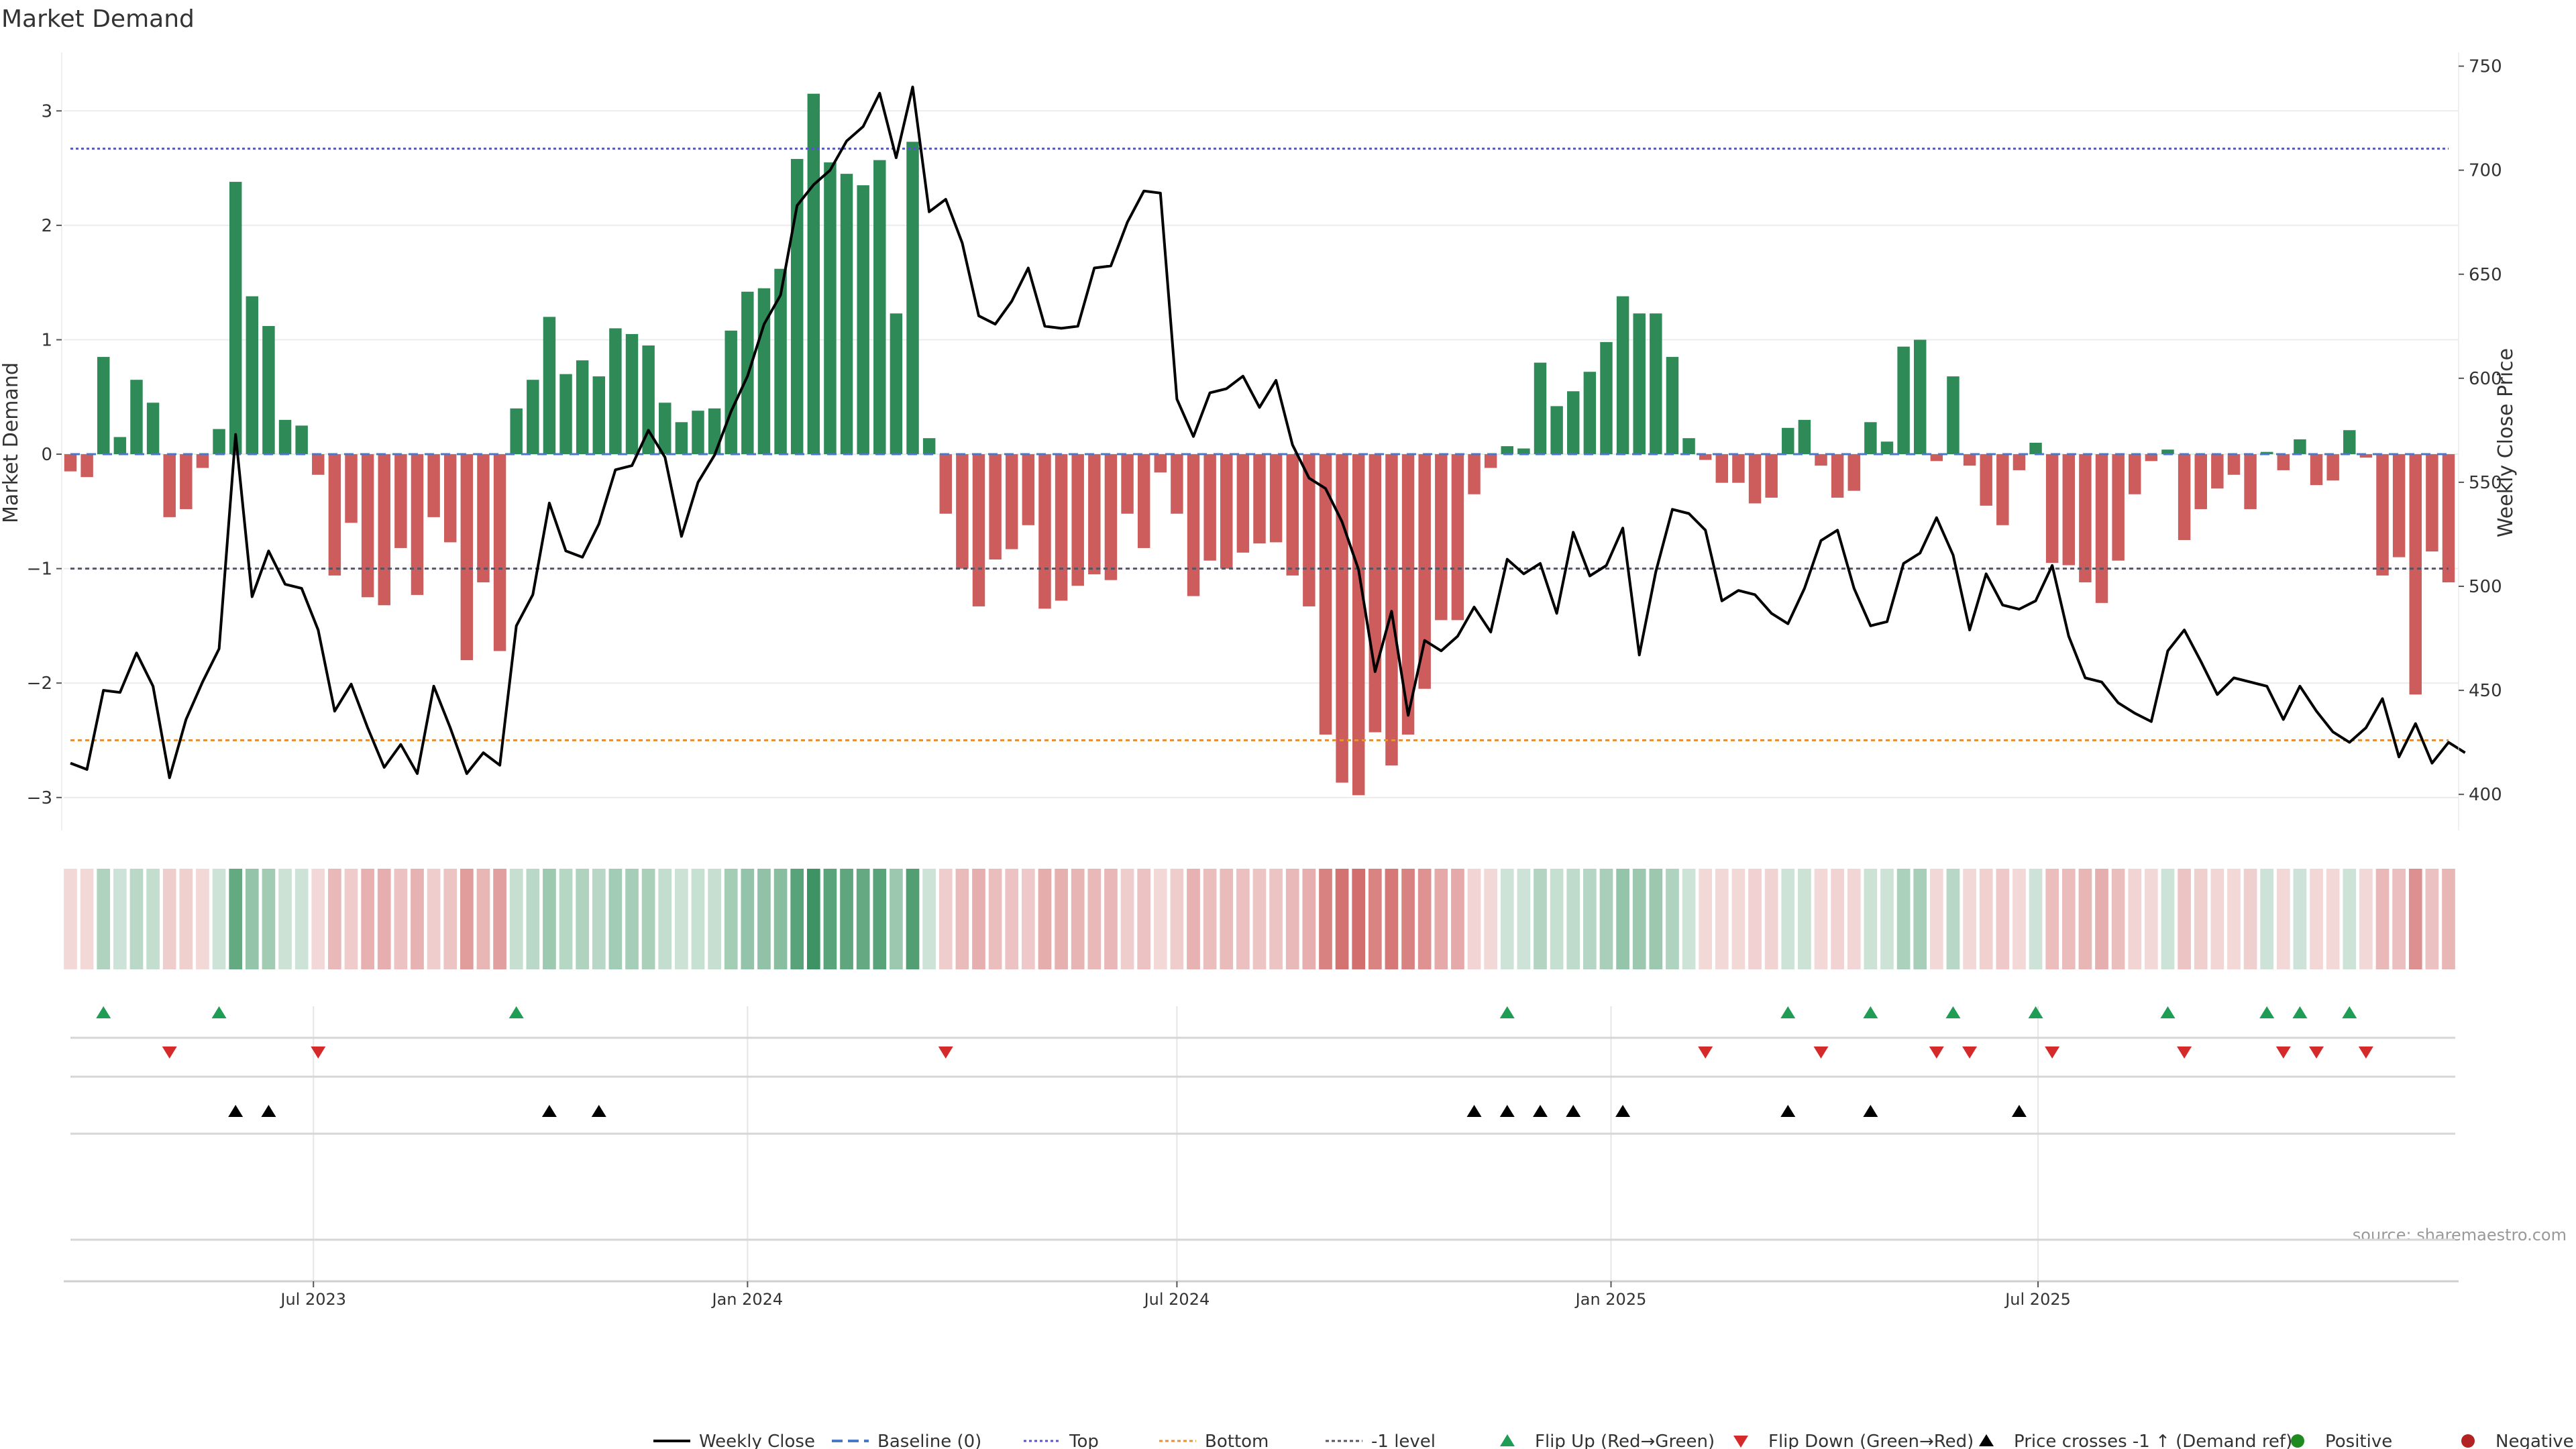  Describe the element at coordinates (2535, 1440) in the screenshot. I see `legend-label: Negative` at that location.